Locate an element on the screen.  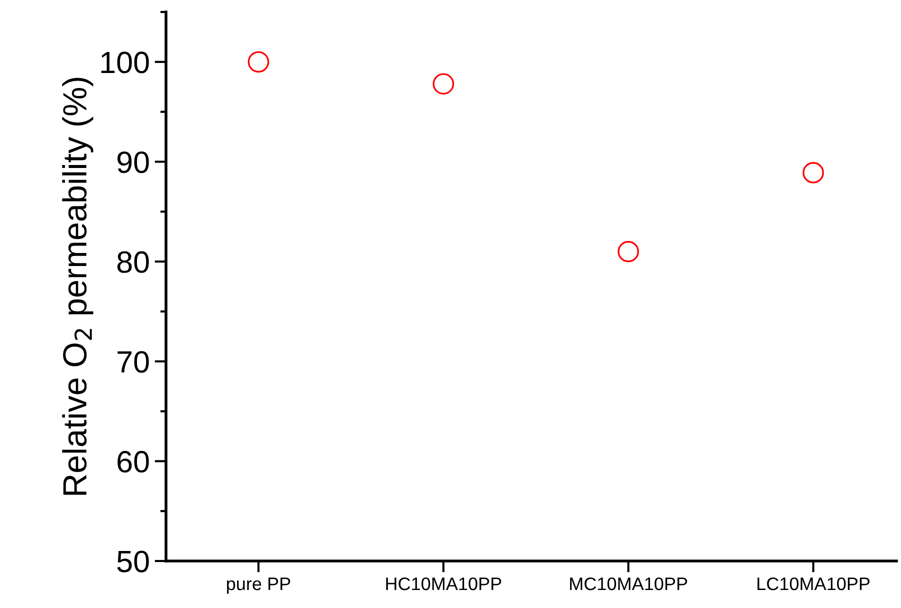
y-tick-label: 100 is located at coordinates (125, 63).